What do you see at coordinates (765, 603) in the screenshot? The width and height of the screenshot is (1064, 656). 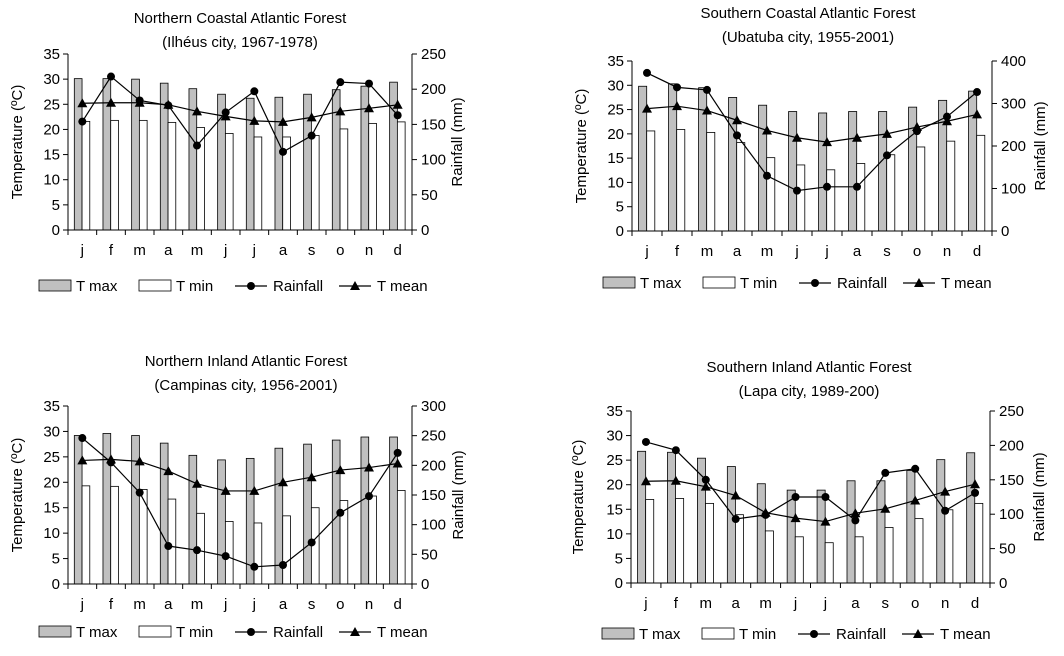 I see `x-tick-label: m` at bounding box center [765, 603].